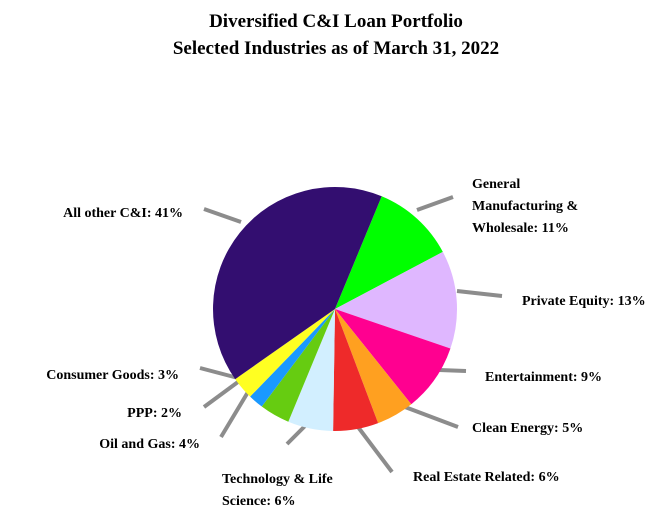  What do you see at coordinates (149, 444) in the screenshot?
I see `slice-label: Oil and Gas: 4%` at bounding box center [149, 444].